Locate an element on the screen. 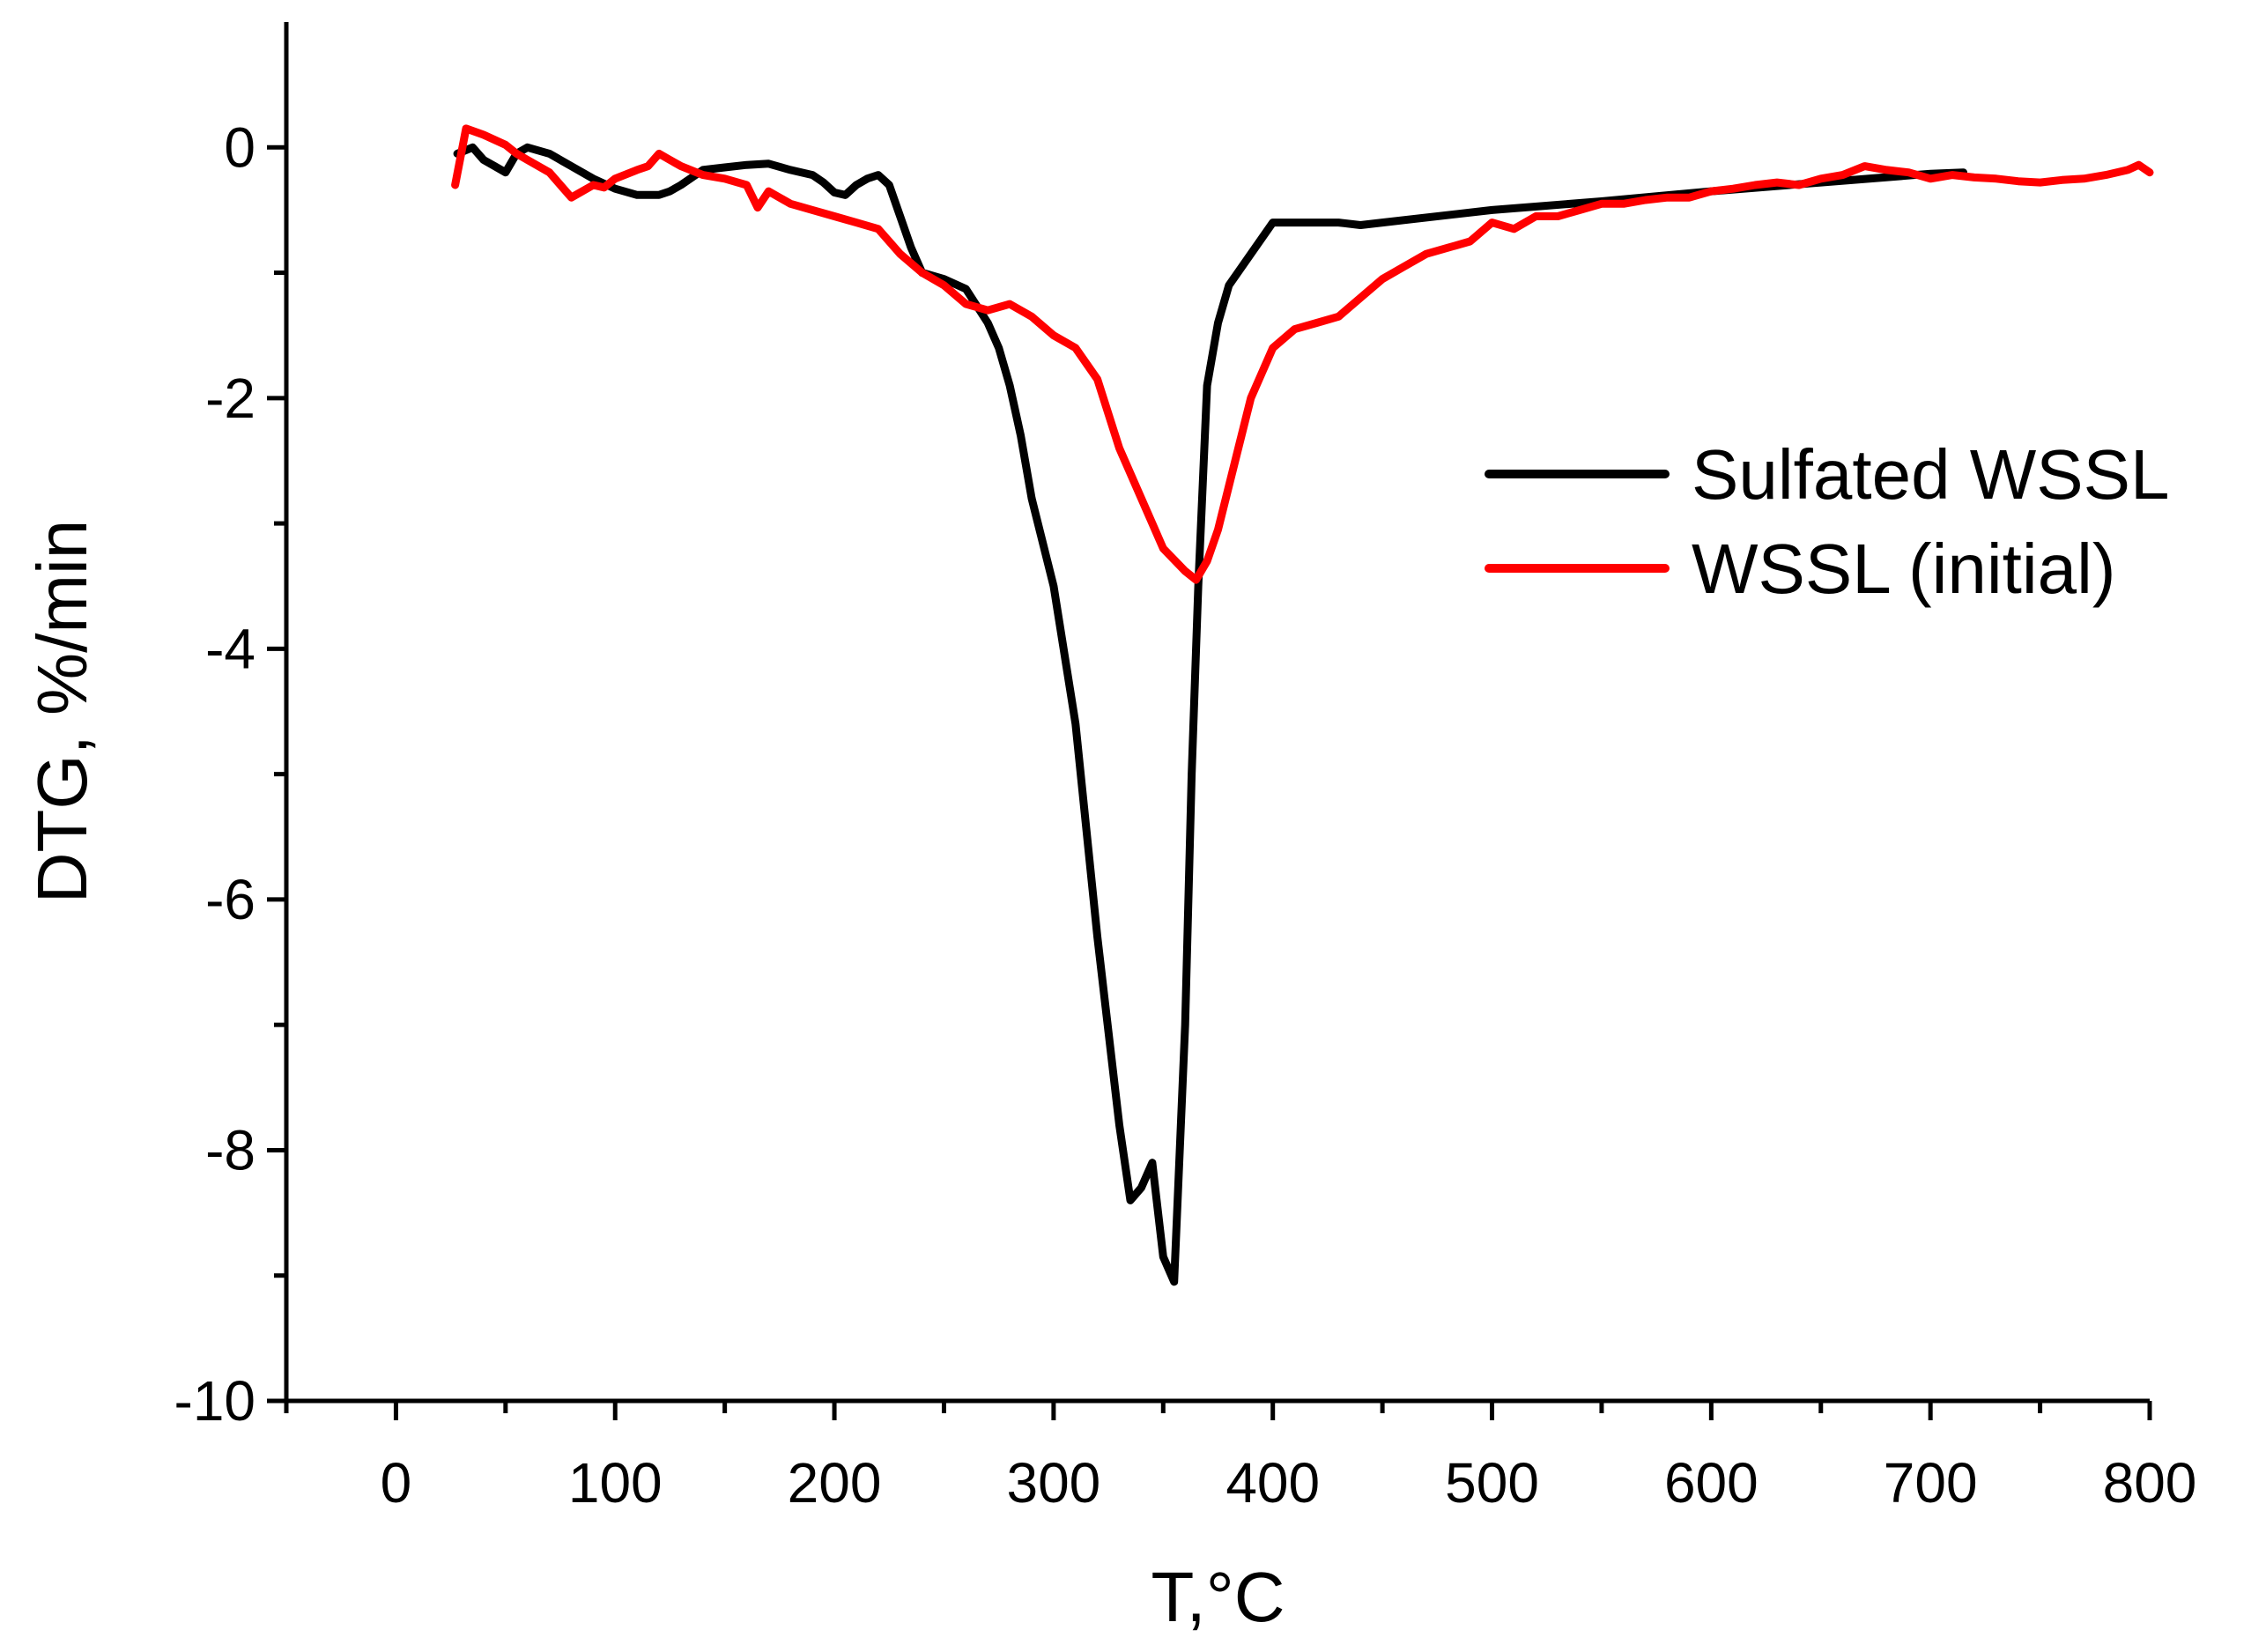 The image size is (2251, 1652). x-ticks: 0 100 200 300 400 500 600 700 800 is located at coordinates (1240, 1458).